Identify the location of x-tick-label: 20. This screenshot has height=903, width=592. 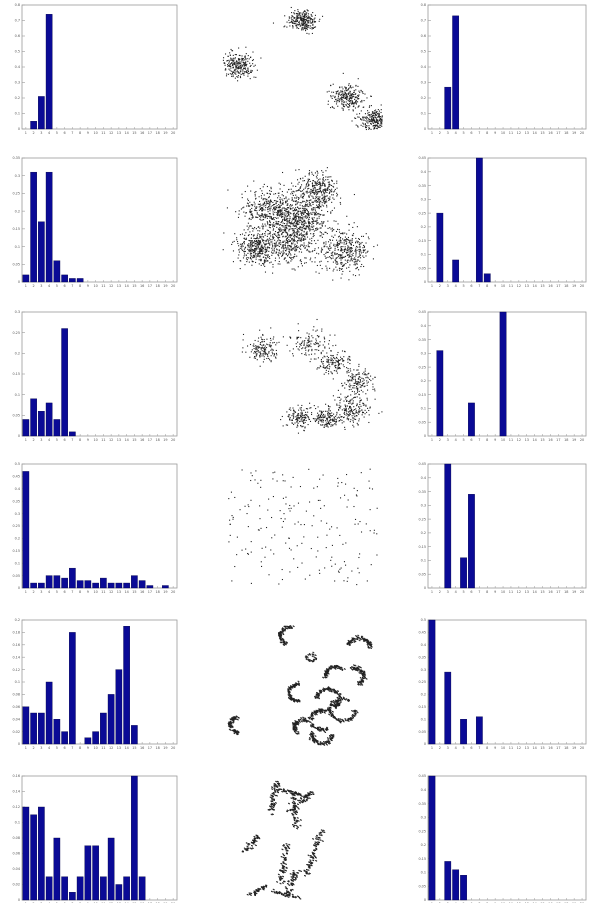
(582, 286).